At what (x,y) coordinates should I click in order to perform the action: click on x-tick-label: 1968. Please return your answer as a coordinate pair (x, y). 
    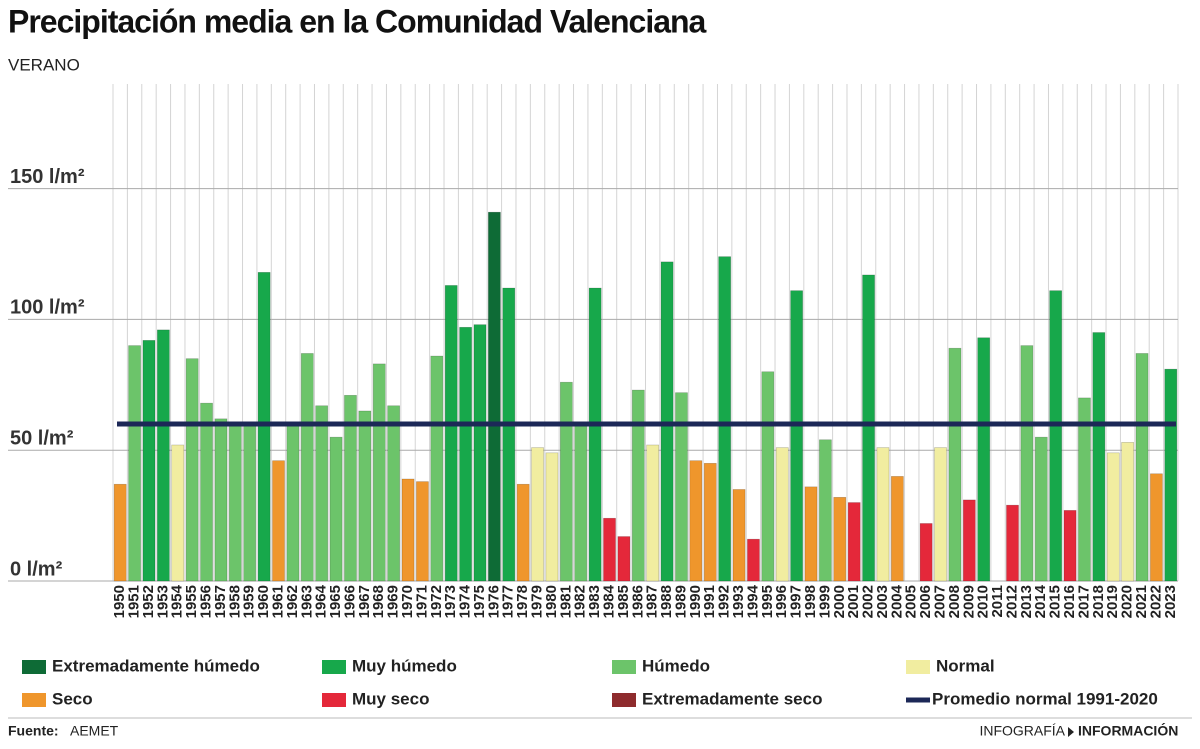
    Looking at the image, I should click on (378, 601).